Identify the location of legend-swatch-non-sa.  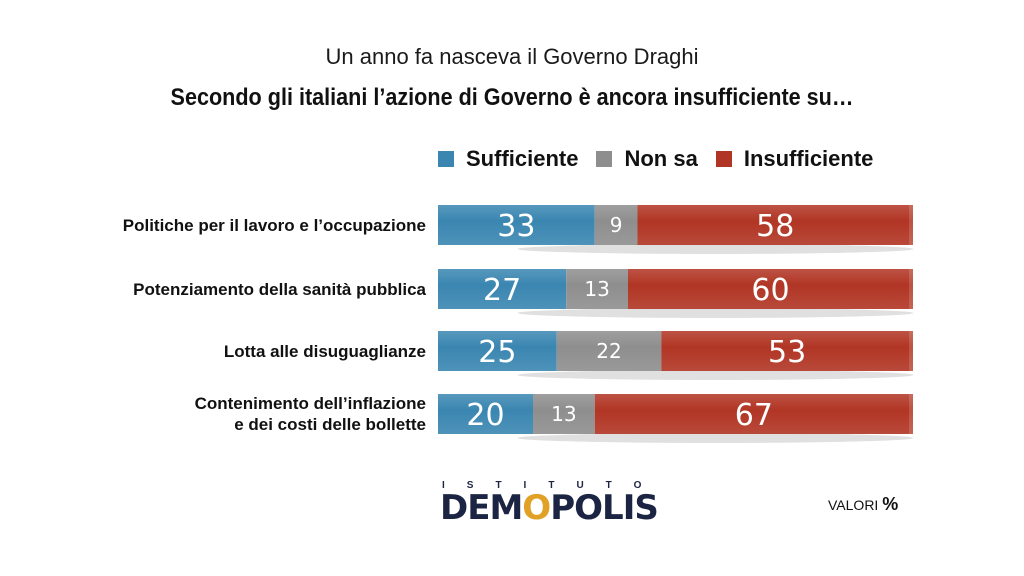
(604, 159).